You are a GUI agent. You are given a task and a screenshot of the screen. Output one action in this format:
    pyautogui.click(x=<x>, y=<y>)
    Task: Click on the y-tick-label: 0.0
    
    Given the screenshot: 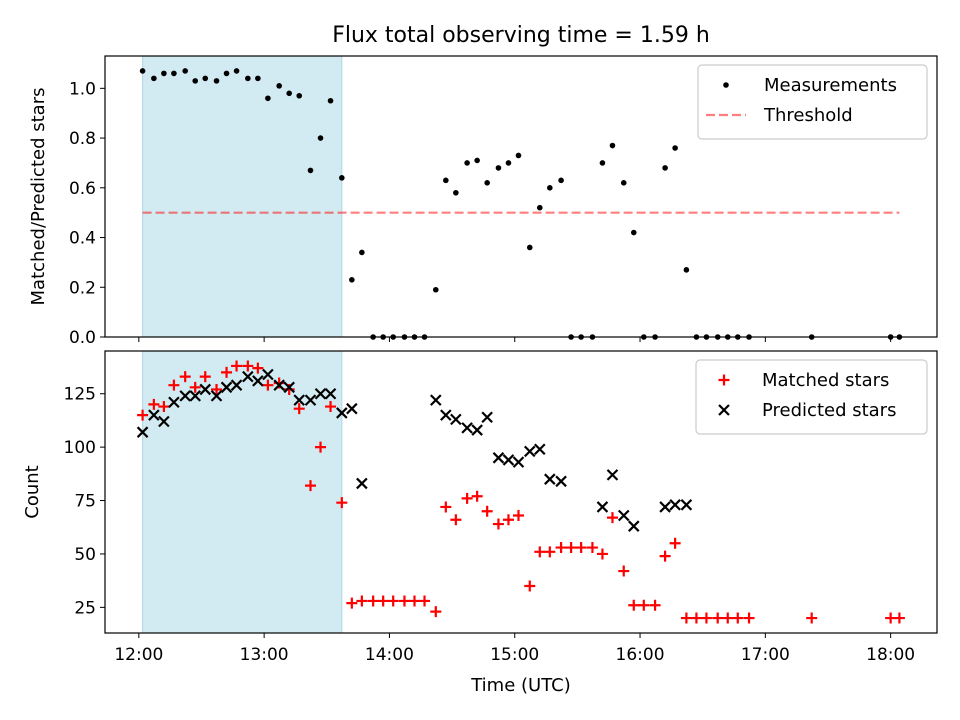 What is the action you would take?
    pyautogui.click(x=82, y=338)
    